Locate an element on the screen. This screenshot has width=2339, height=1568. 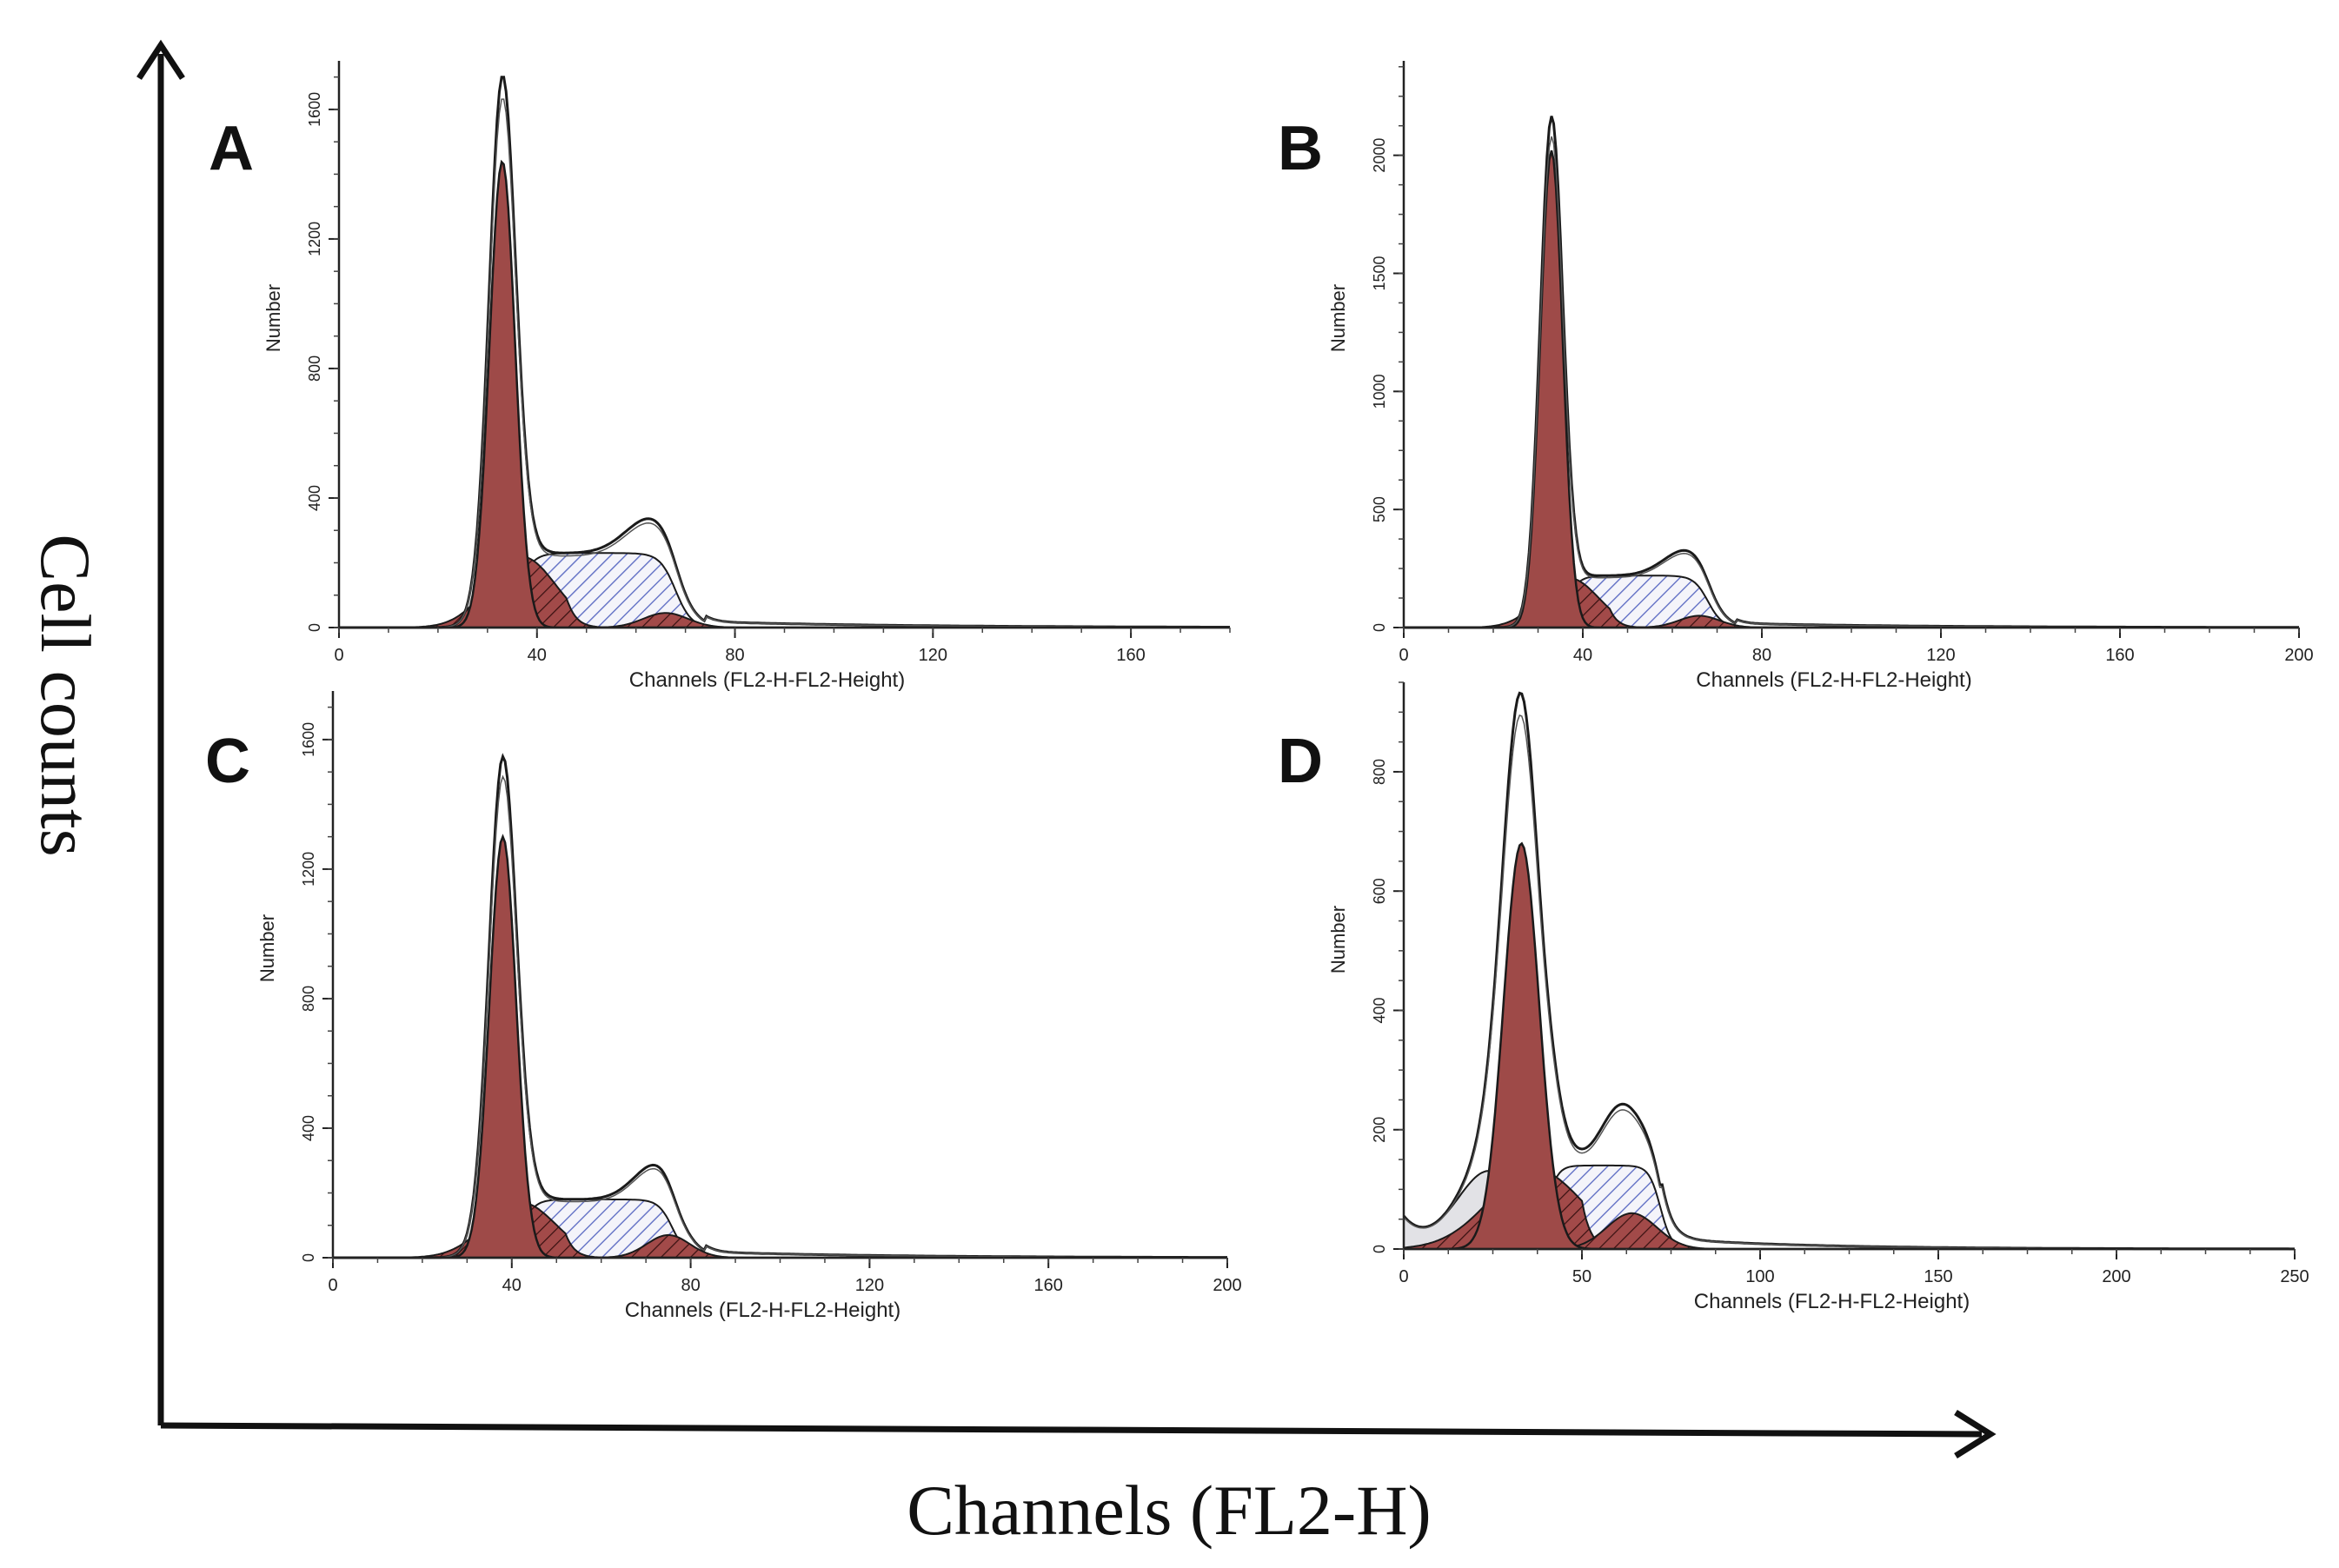
x-tick-label: 50 is located at coordinates (1582, 1276).